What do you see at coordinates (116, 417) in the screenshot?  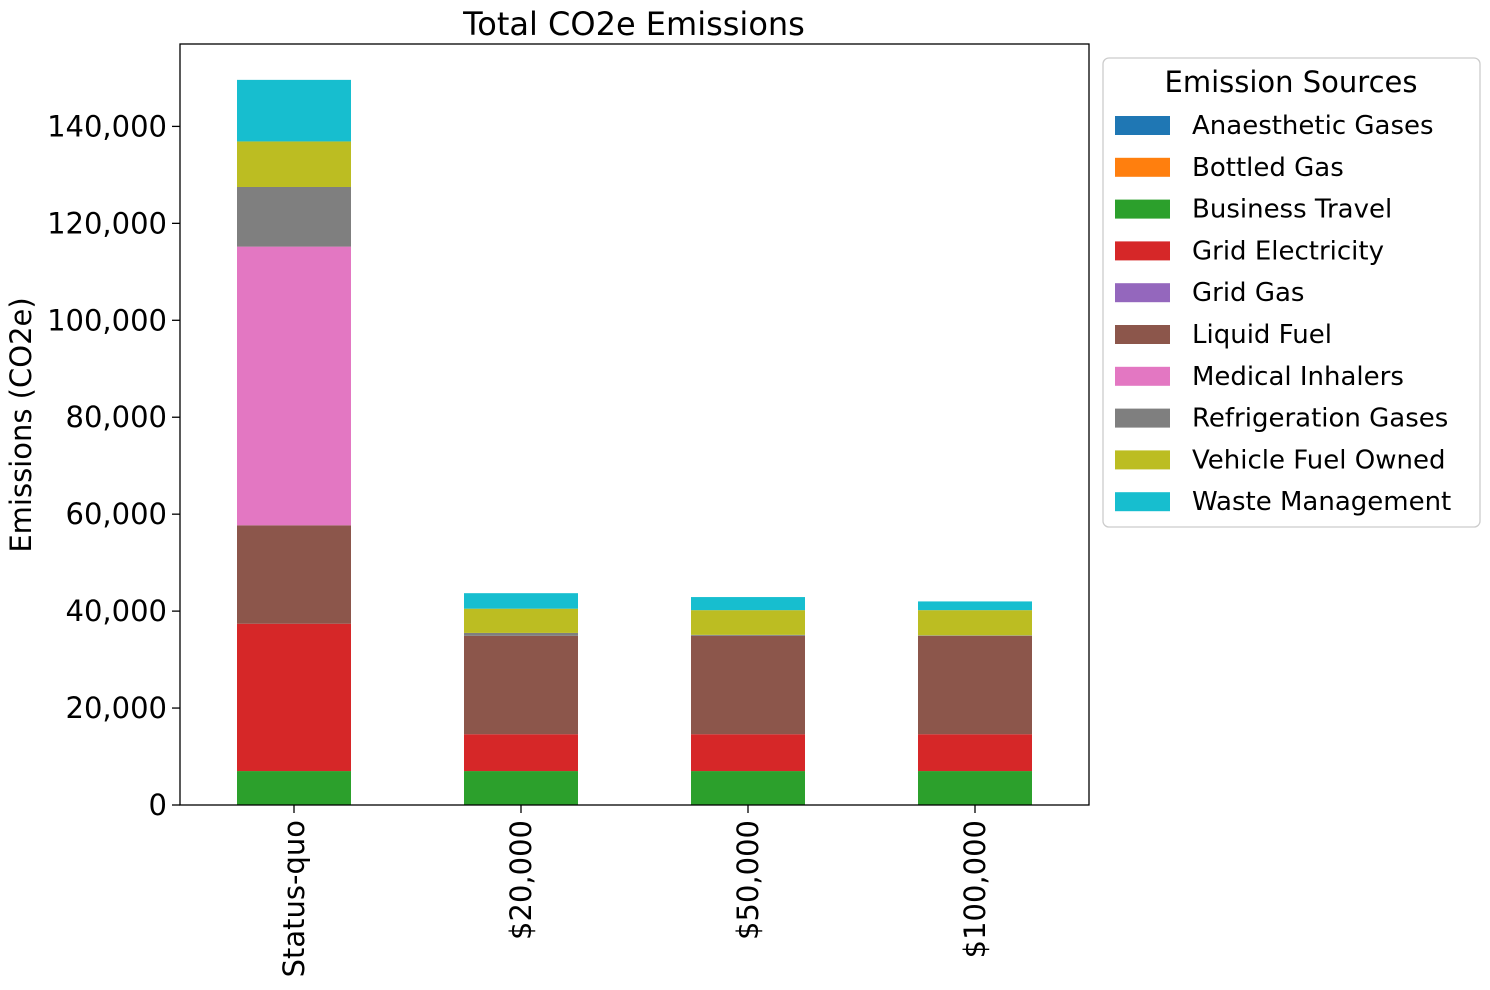 I see `y-tick-label: 80,000` at bounding box center [116, 417].